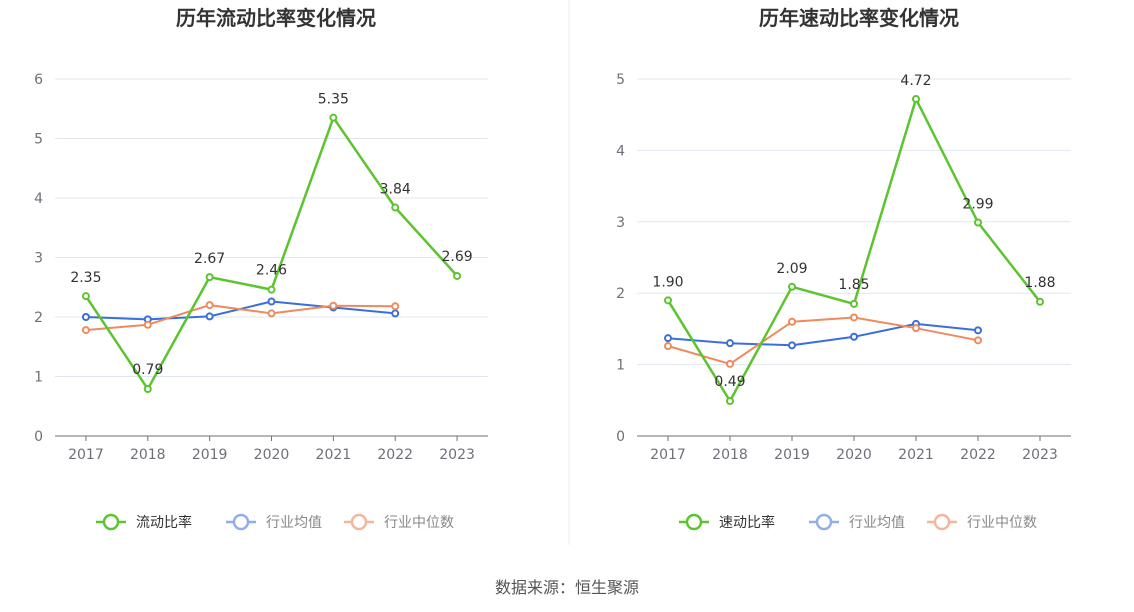  Describe the element at coordinates (791, 269) in the screenshot. I see `data-label: 2.09` at that location.